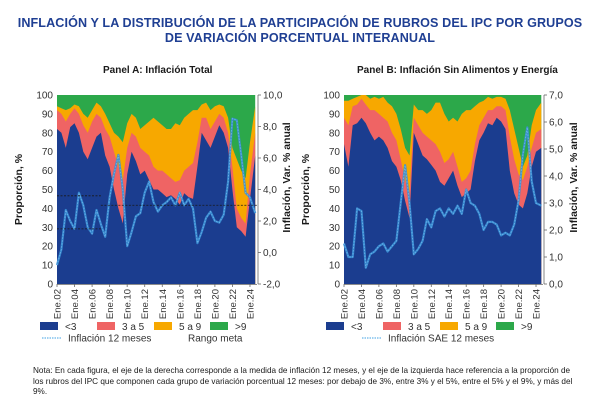  Describe the element at coordinates (273, 96) in the screenshot. I see `y2-tick-label: 10,0` at that location.